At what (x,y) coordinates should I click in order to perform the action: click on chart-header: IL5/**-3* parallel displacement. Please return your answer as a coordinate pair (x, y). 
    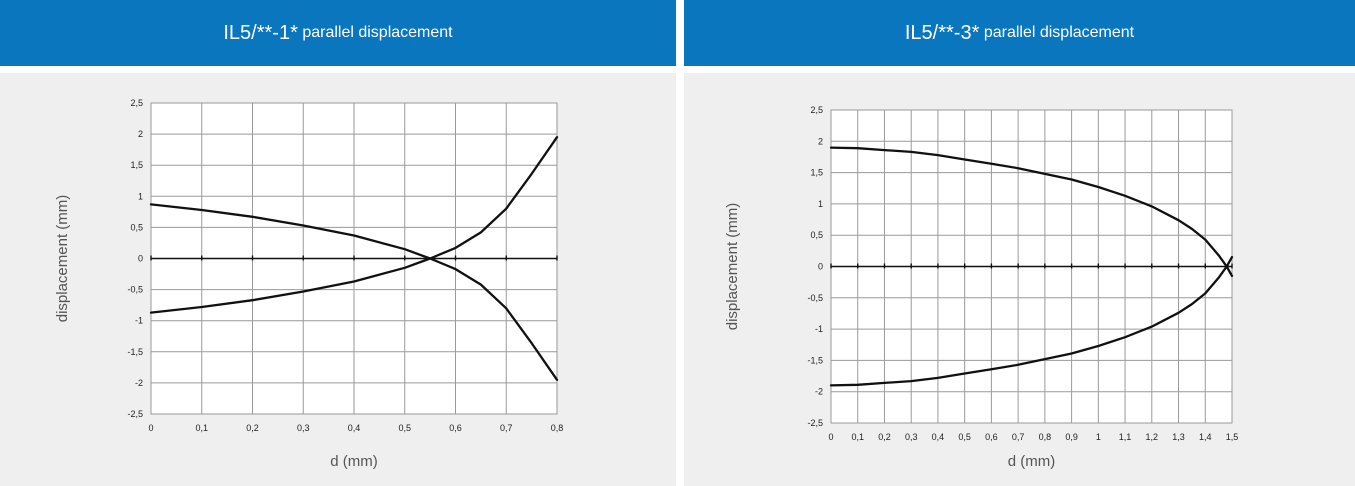
    Looking at the image, I should click on (1019, 33).